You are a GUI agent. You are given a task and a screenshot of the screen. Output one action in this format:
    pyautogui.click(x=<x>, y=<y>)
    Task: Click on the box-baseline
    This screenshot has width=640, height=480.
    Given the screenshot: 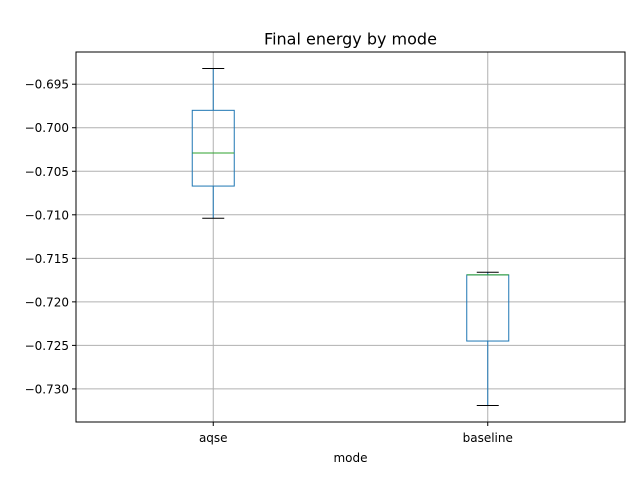 What is the action you would take?
    pyautogui.click(x=488, y=338)
    